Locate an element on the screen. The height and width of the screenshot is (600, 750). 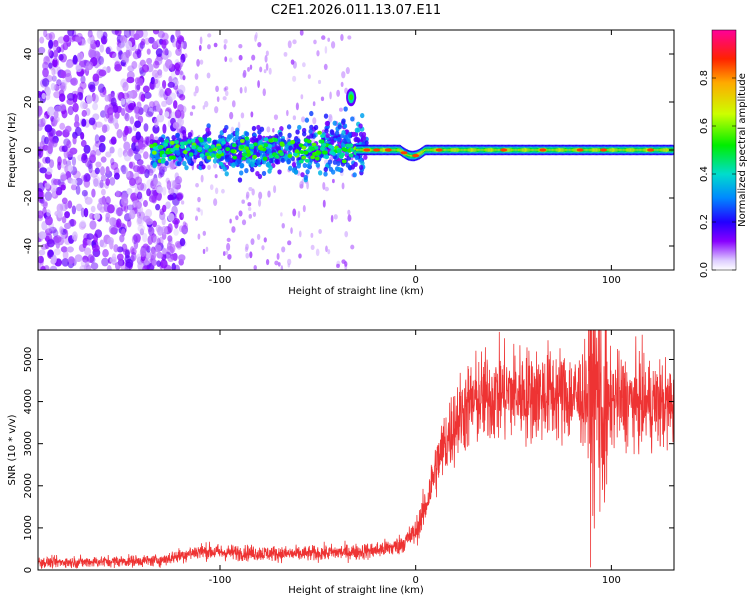
y-tick-label: 4000 is located at coordinates (28, 401).